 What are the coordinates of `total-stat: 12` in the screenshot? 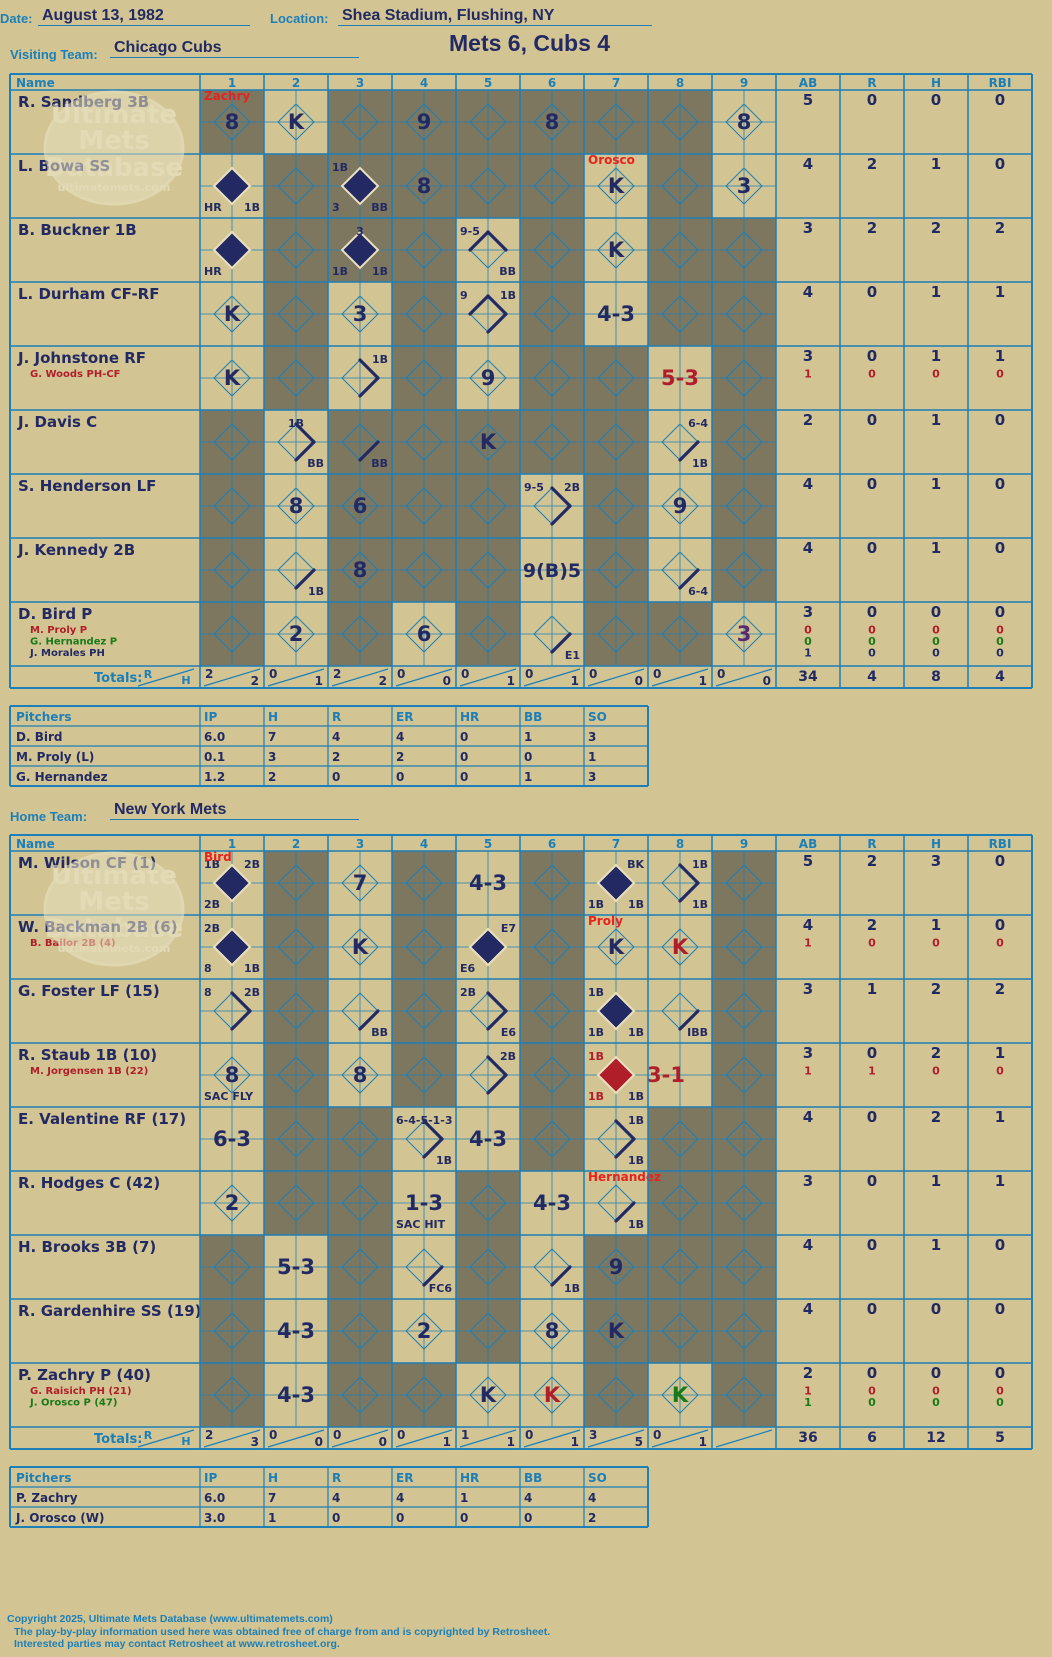 It's located at (935, 1438).